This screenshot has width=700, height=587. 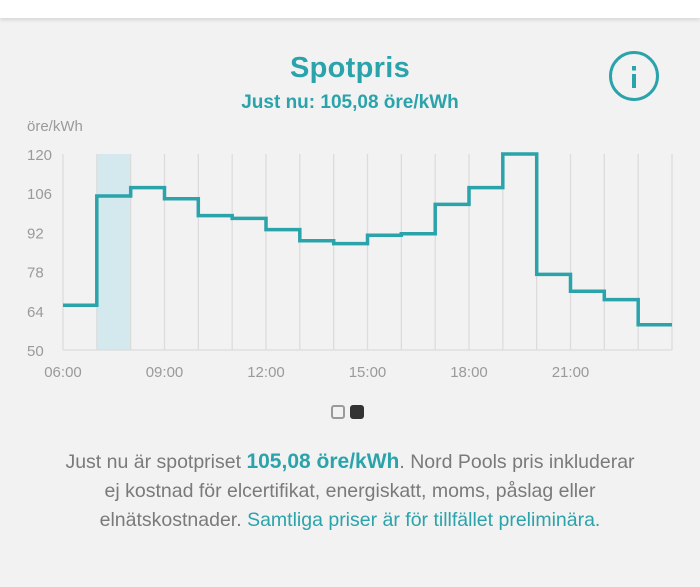 I want to click on x-tick-label: 18:00, so click(x=469, y=372).